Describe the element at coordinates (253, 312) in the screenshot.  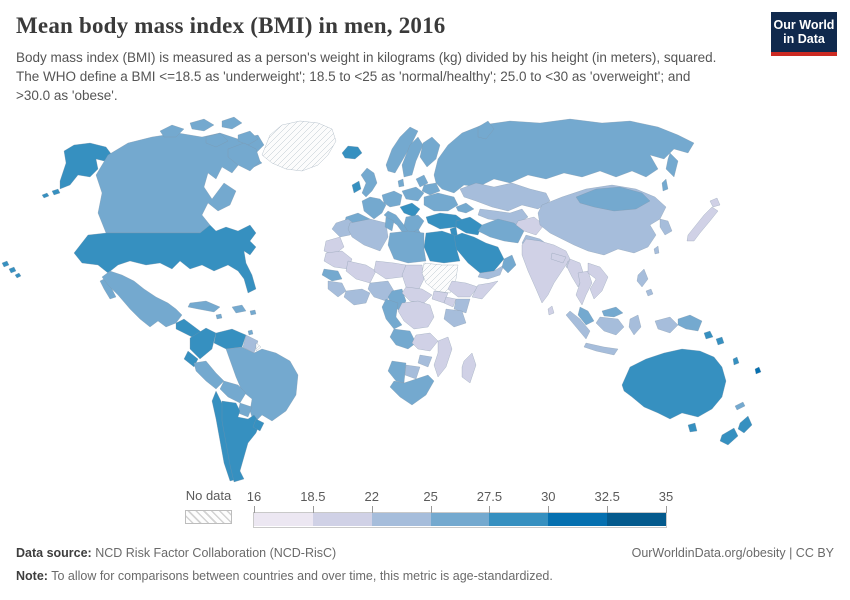
I see `region-puerto-rico` at that location.